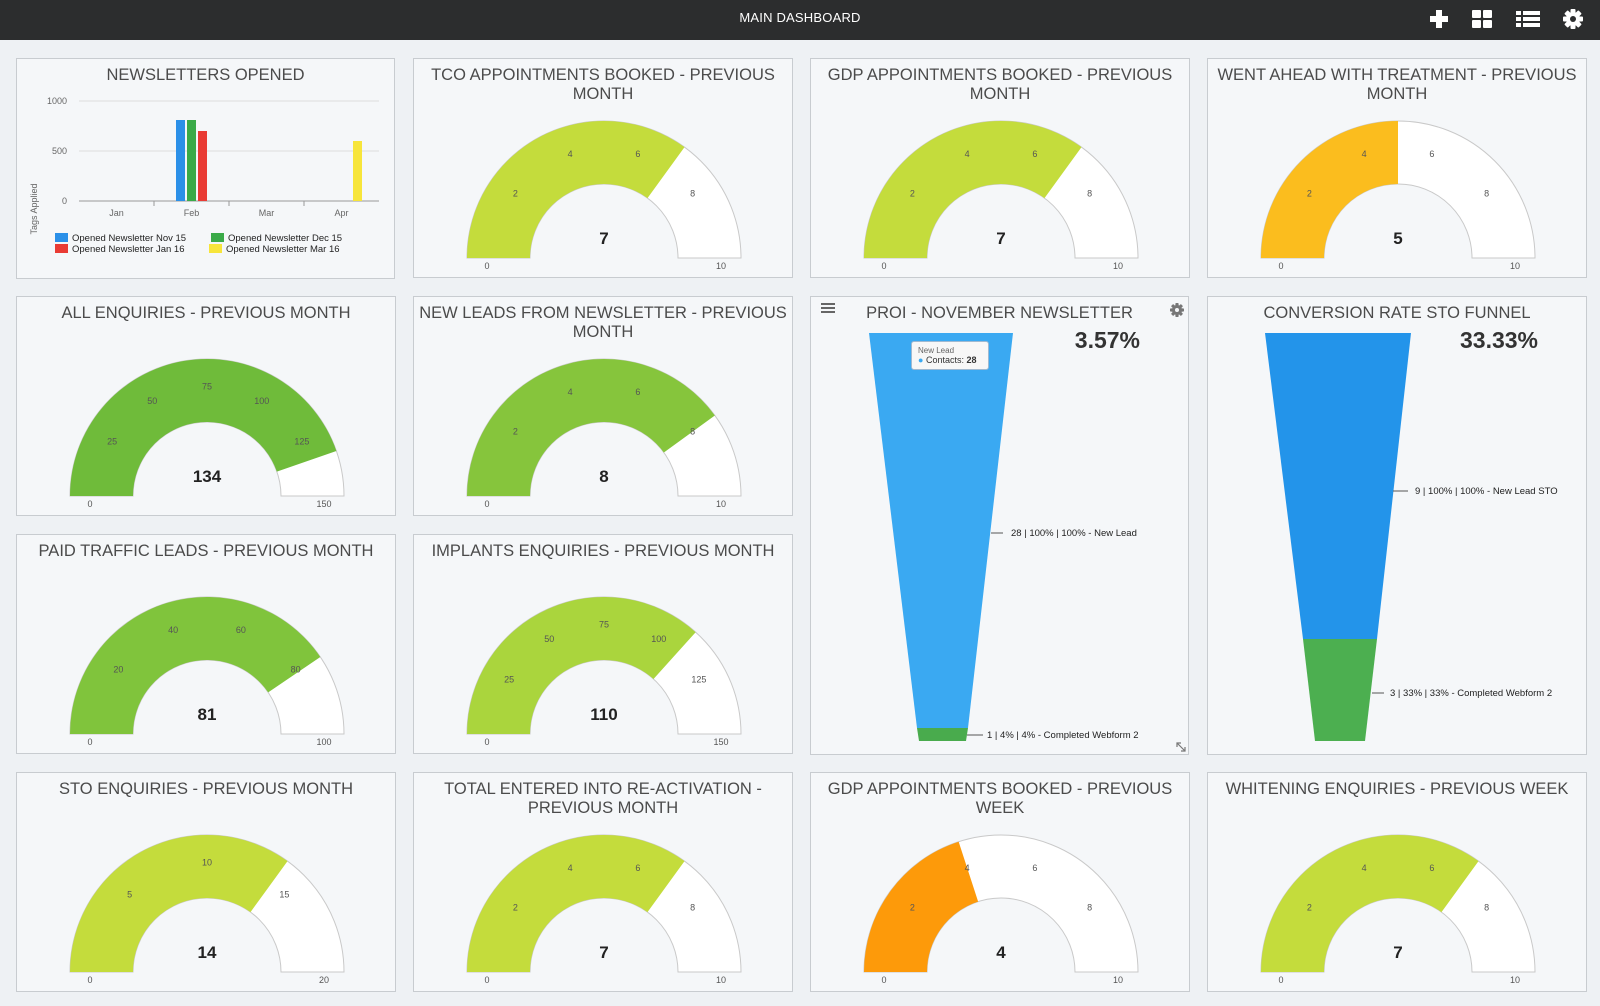  I want to click on list-icon, so click(1528, 19).